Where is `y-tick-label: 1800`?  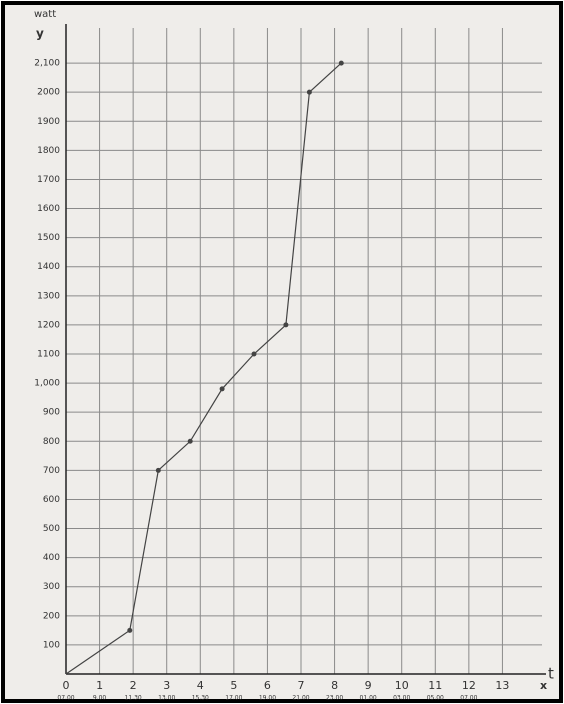
y-tick-label: 1800 is located at coordinates (48, 151).